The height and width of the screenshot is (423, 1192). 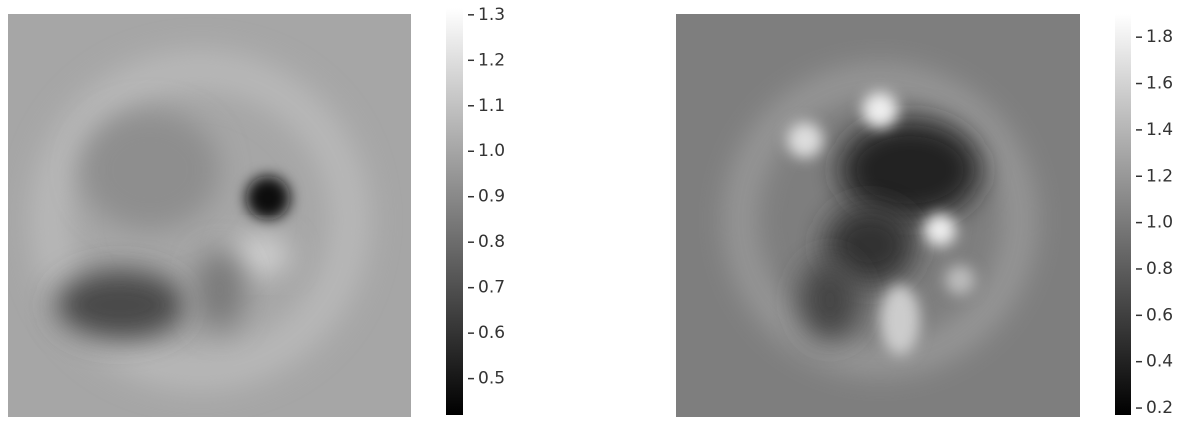 What do you see at coordinates (1159, 130) in the screenshot?
I see `tick-label: 1.4` at bounding box center [1159, 130].